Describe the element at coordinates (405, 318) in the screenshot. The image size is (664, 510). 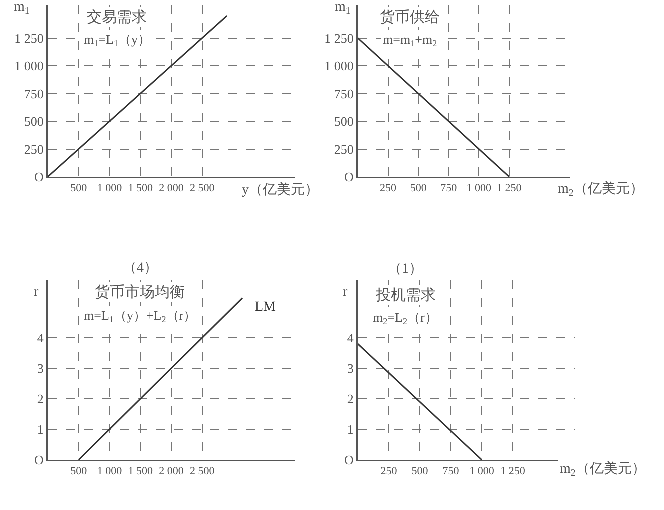
I see `text: m$_{2}$=L$_{2}$（r）` at that location.